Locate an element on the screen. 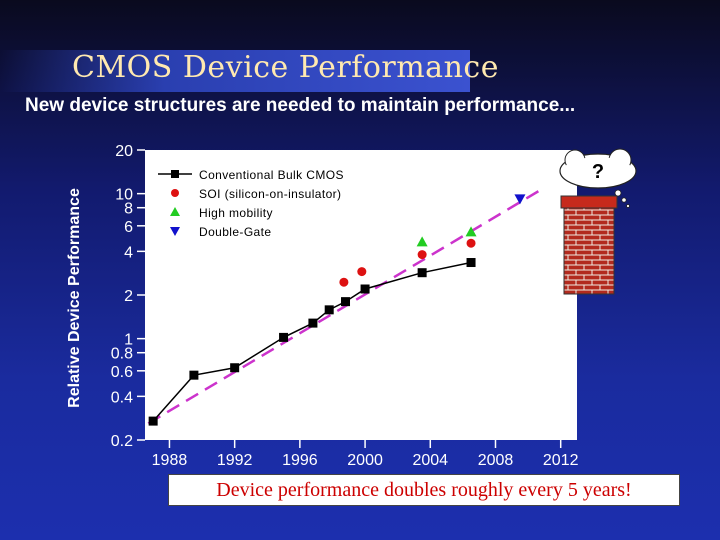 This screenshot has width=720, height=540. slide-title: CMOS Device Performance is located at coordinates (285, 67).